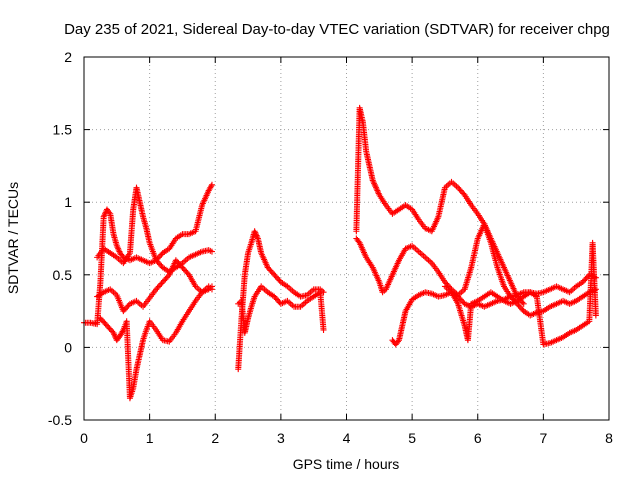  I want to click on x-tick-label: 1, so click(150, 438).